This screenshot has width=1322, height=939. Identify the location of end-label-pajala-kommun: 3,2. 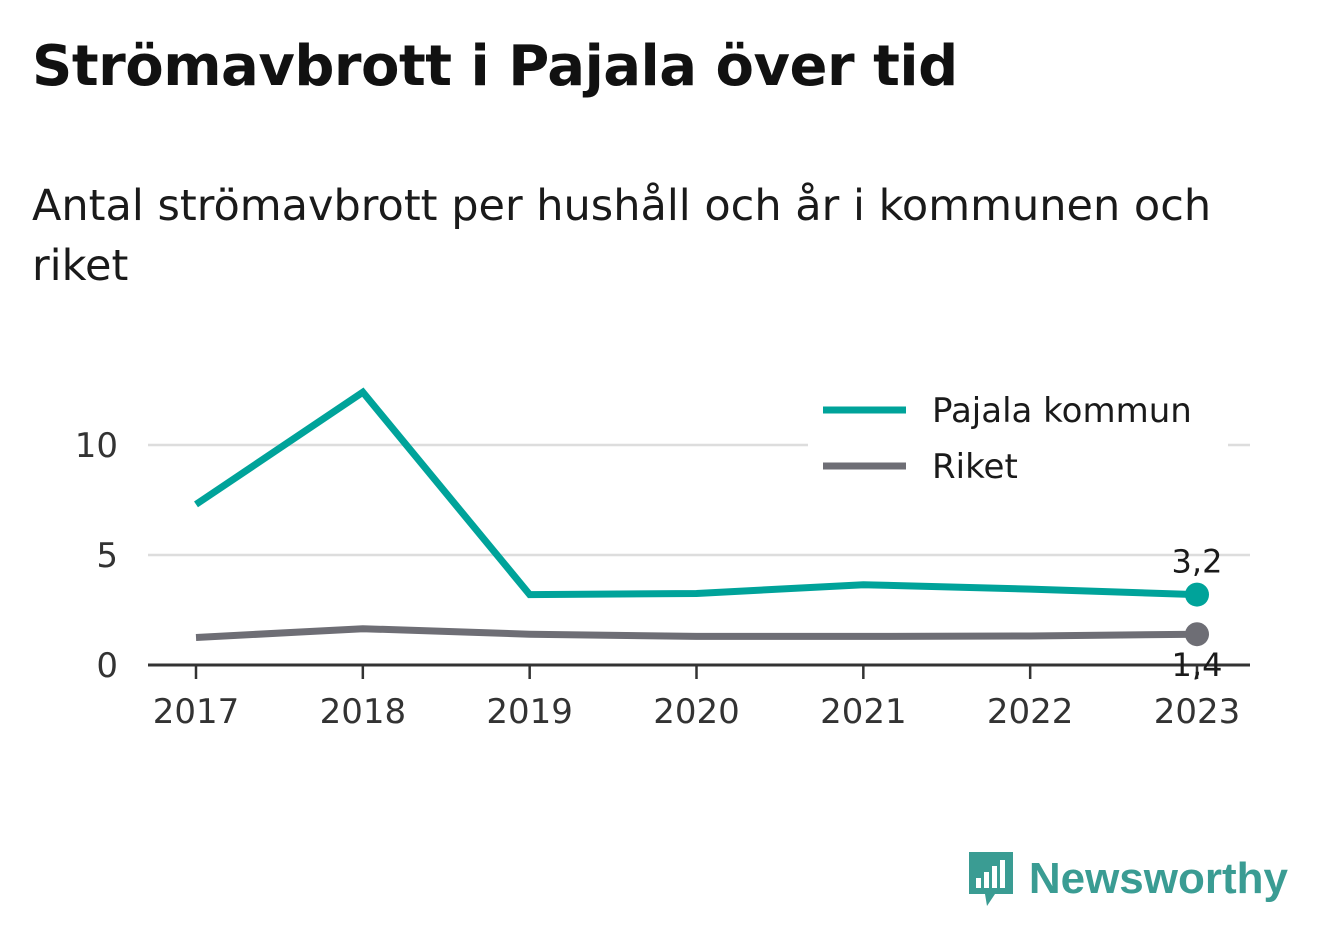
(1197, 562).